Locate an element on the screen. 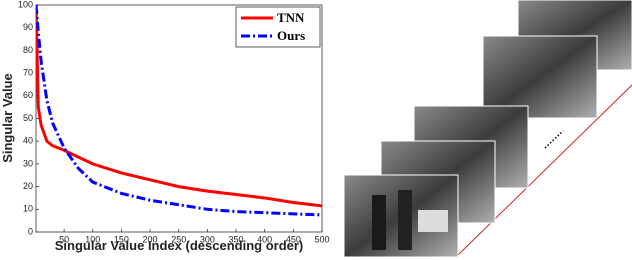 The width and height of the screenshot is (632, 260). sign is located at coordinates (433, 221).